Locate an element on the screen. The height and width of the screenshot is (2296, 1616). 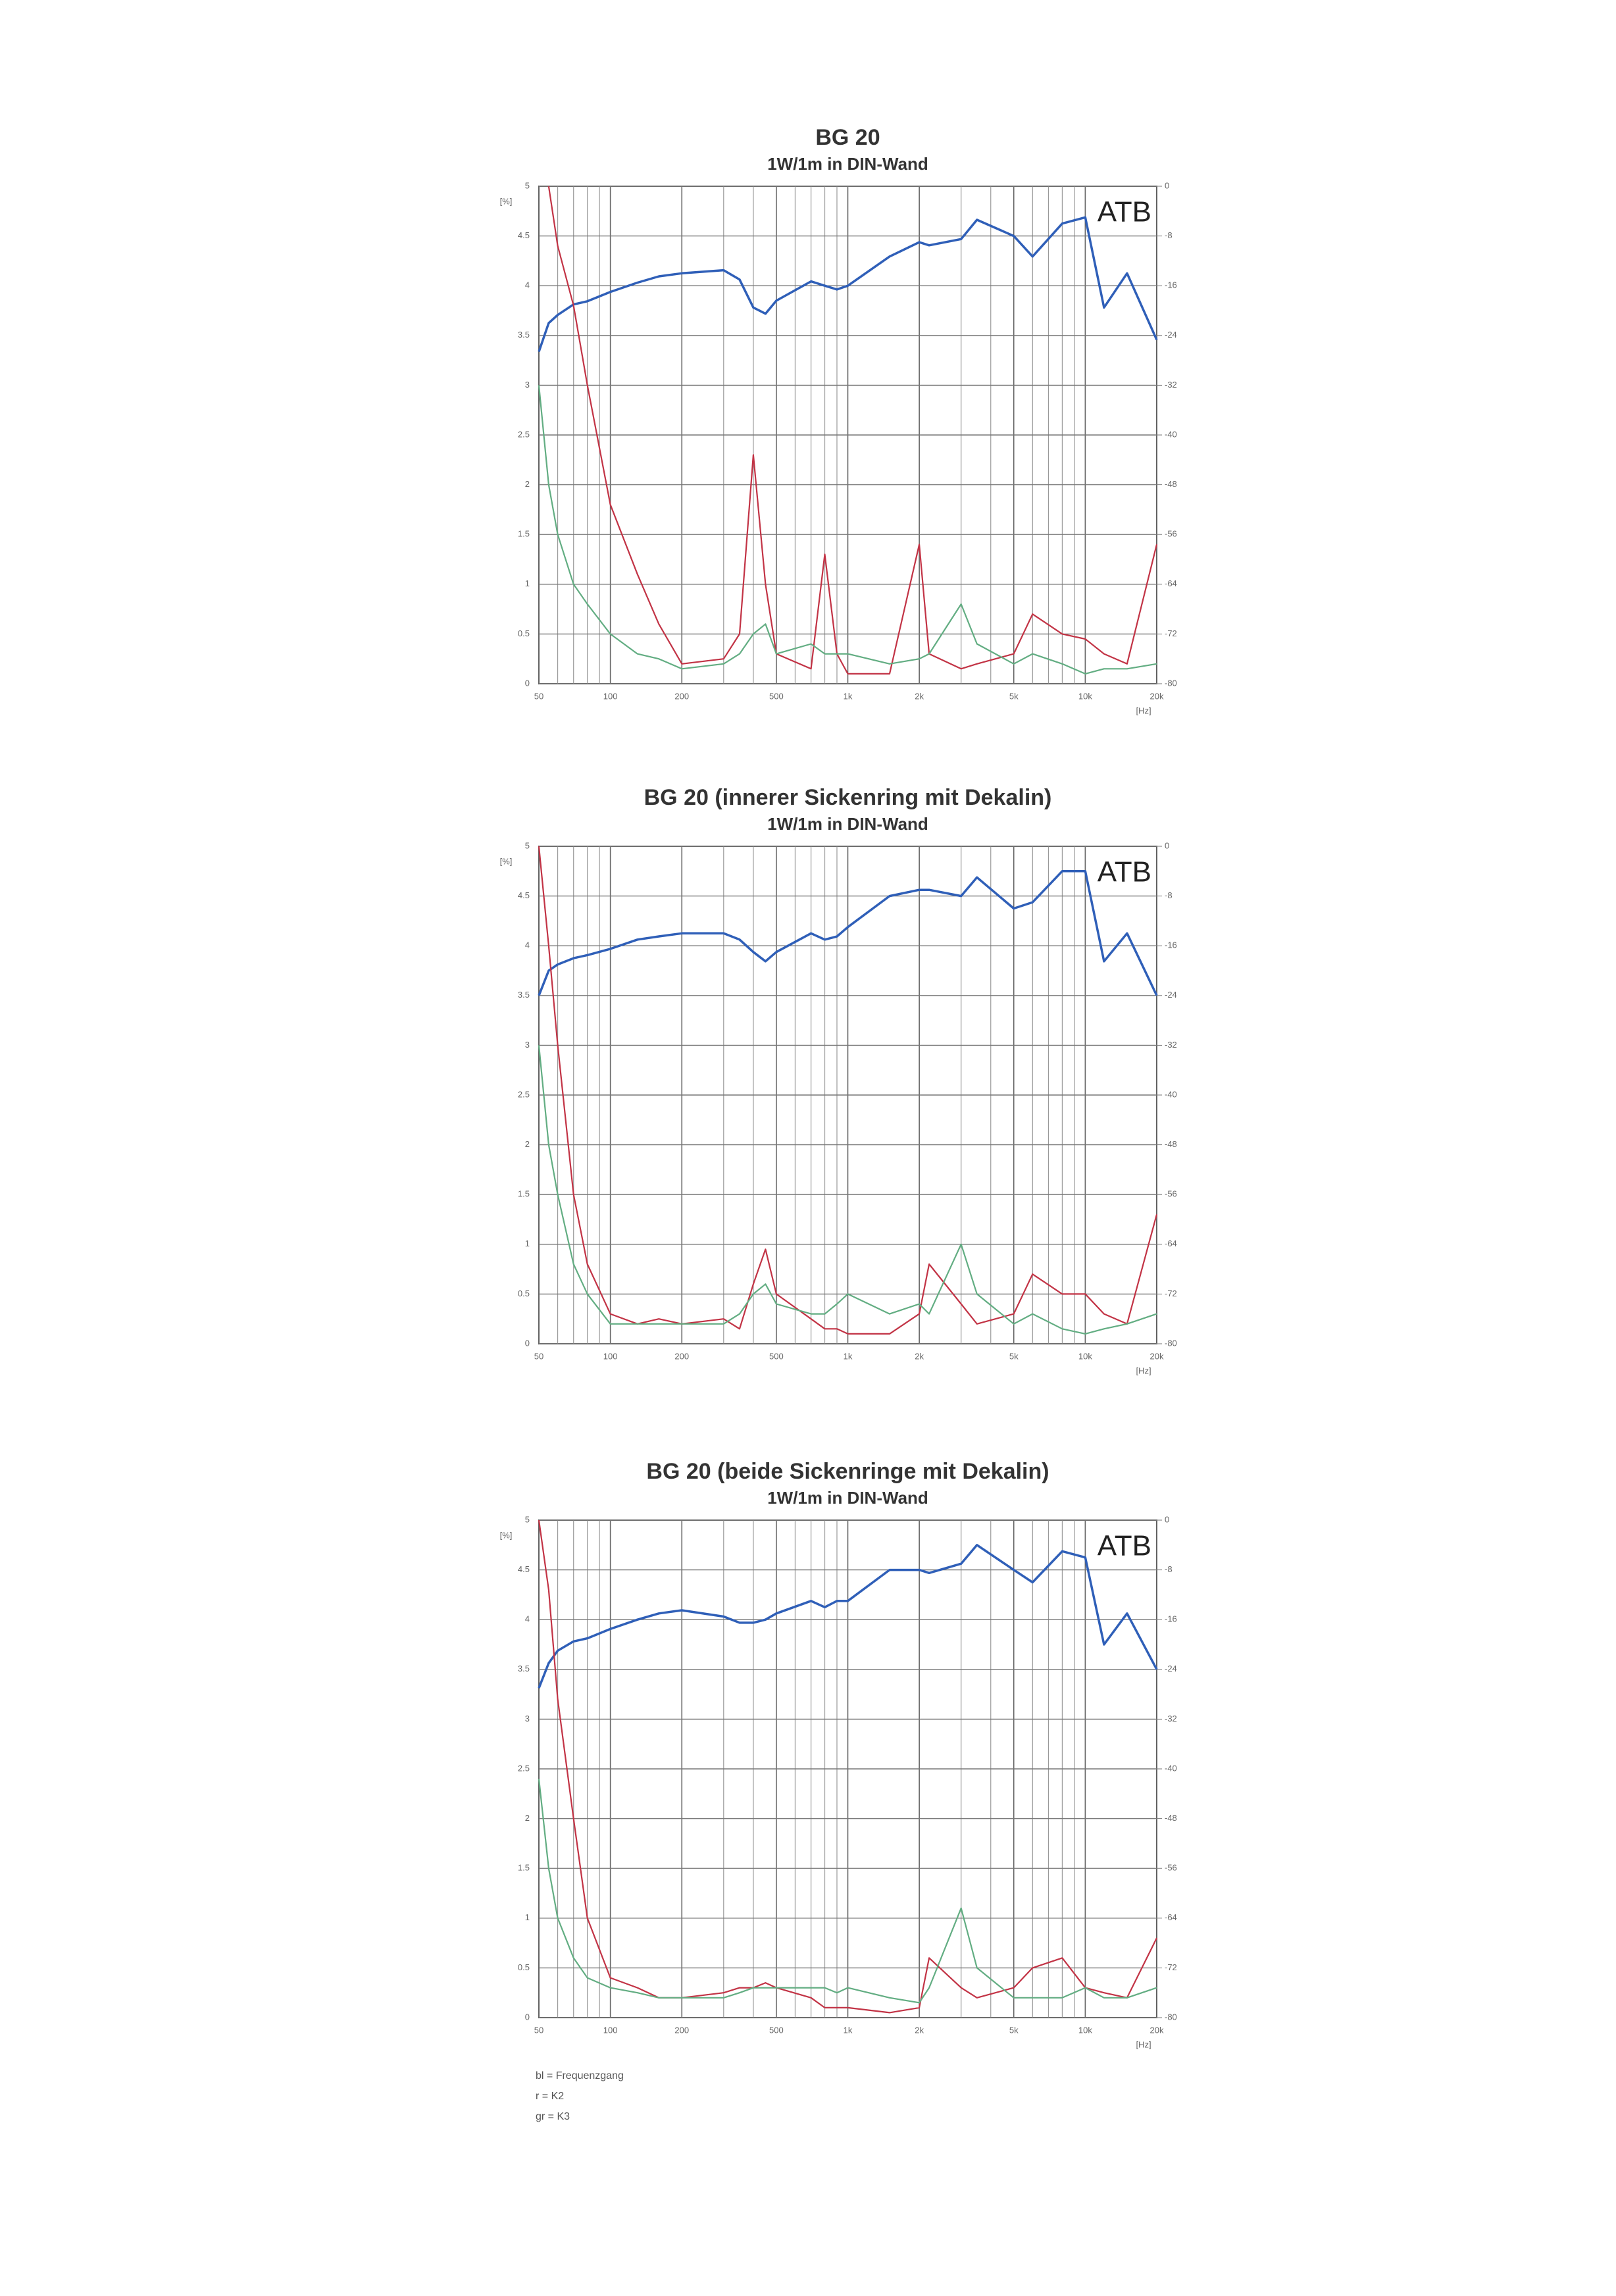
chart-title: BG 20 (beide Sickenringe mit Dekalin) is located at coordinates (847, 1472).